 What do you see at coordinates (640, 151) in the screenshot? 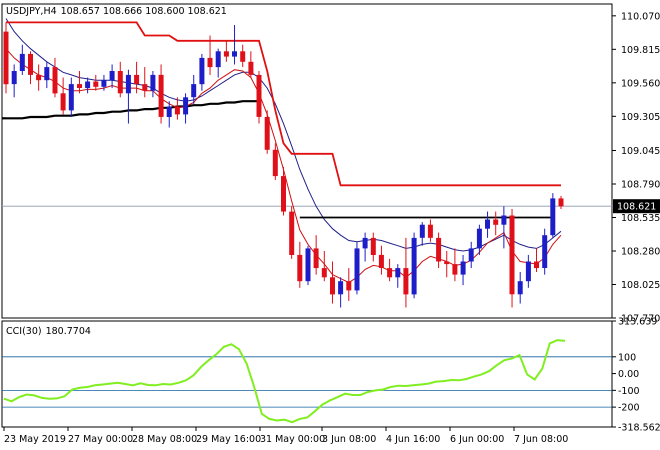
I see `price-tick-label: 109.045` at bounding box center [640, 151].